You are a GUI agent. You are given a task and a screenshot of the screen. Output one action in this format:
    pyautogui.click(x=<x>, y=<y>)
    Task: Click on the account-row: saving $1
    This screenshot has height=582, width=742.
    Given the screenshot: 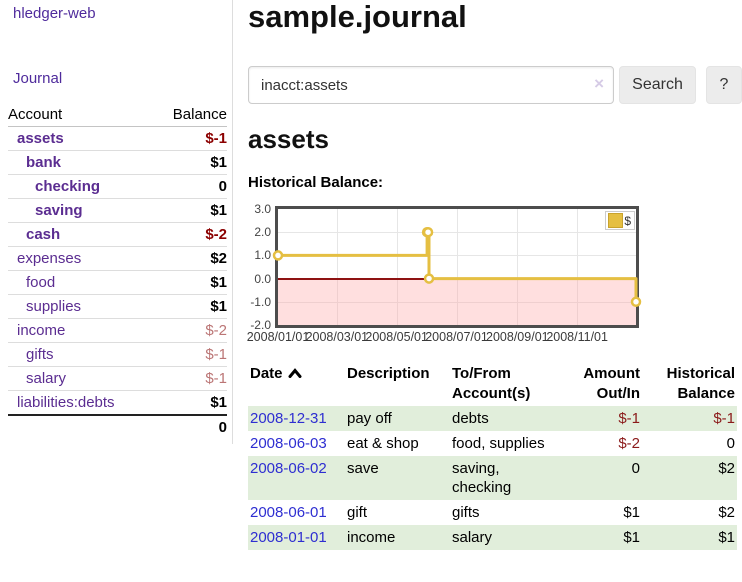 What is the action you would take?
    pyautogui.click(x=117, y=211)
    